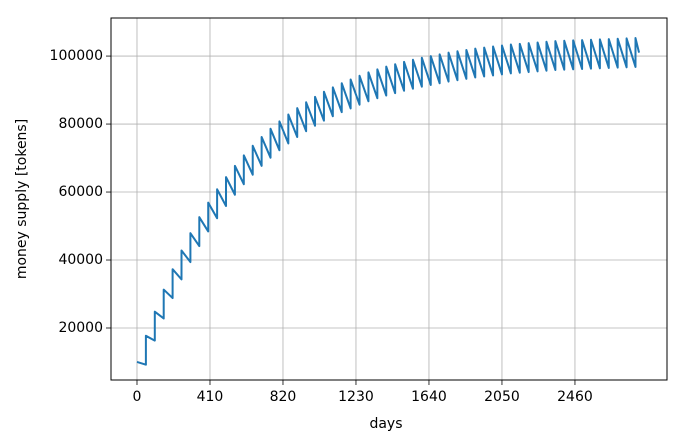  What do you see at coordinates (356, 397) in the screenshot?
I see `x-tick-label: 1230` at bounding box center [356, 397].